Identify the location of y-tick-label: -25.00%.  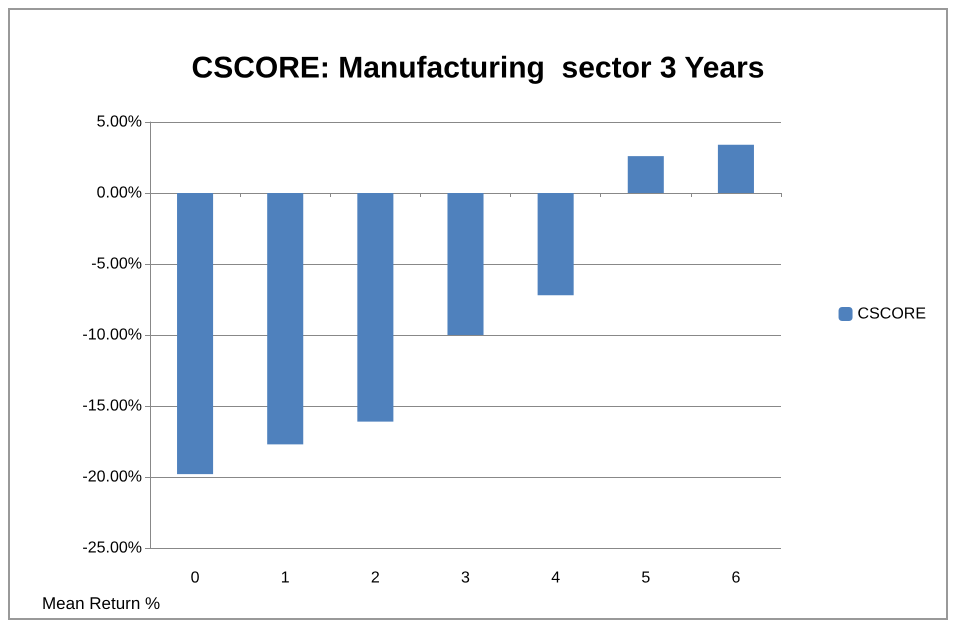
(112, 548).